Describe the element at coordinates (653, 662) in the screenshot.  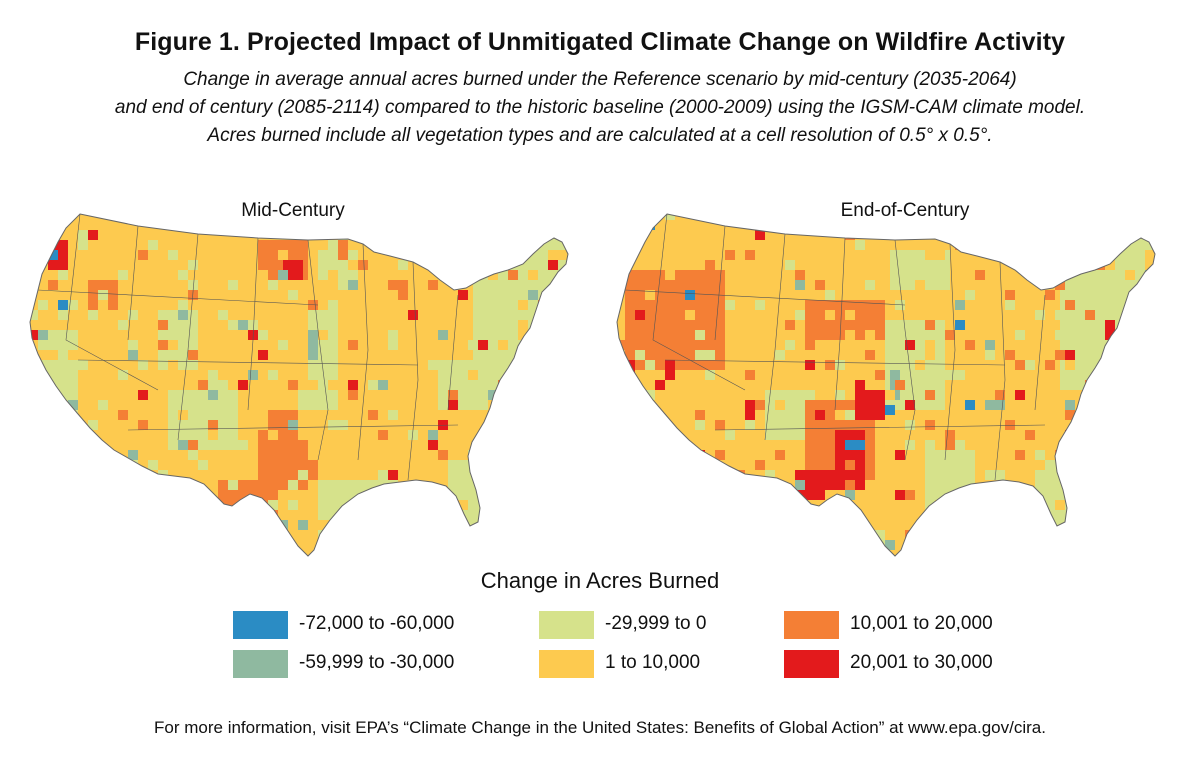
I see `legend-label-4: 1 to 10,000` at that location.